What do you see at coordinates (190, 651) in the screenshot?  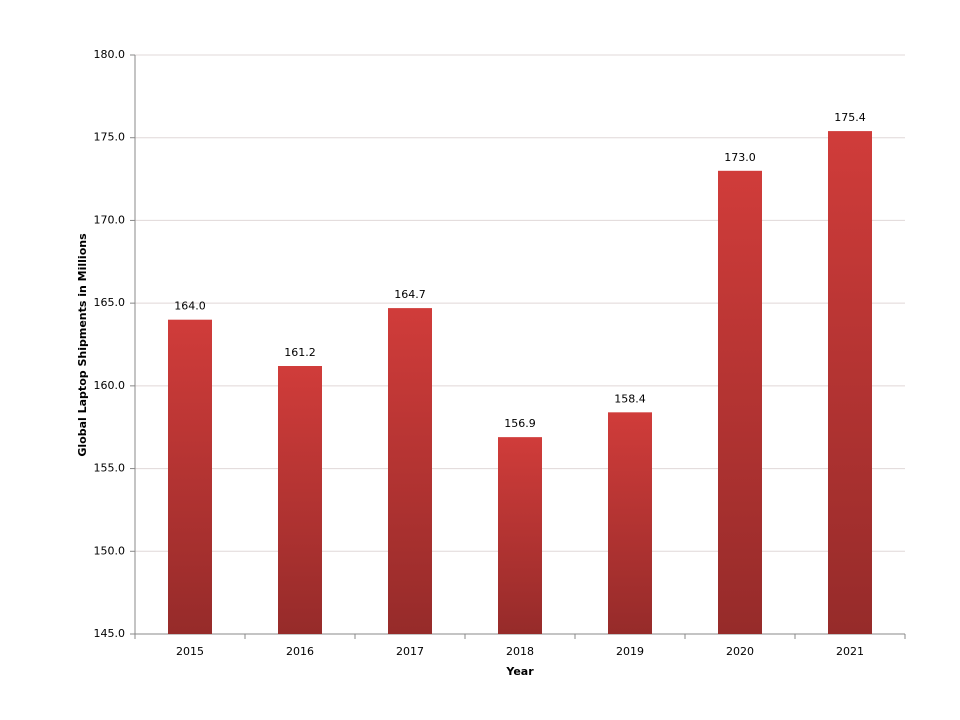 I see `x-tick-label: 2015` at bounding box center [190, 651].